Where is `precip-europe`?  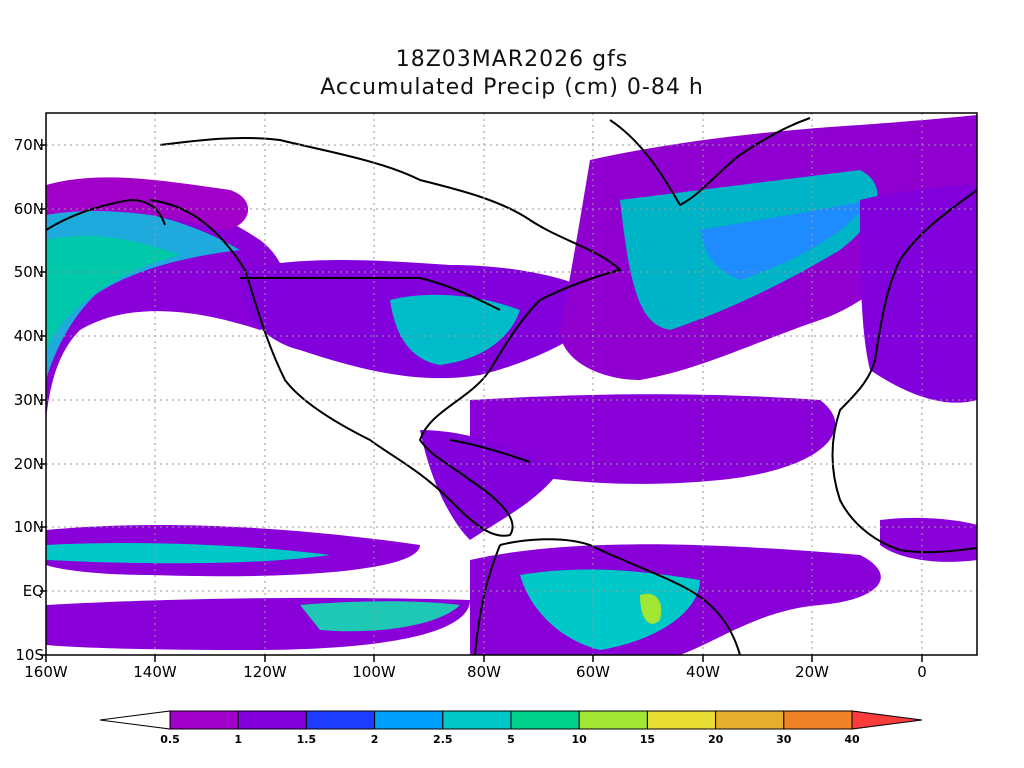
precip-europe is located at coordinates (918, 294).